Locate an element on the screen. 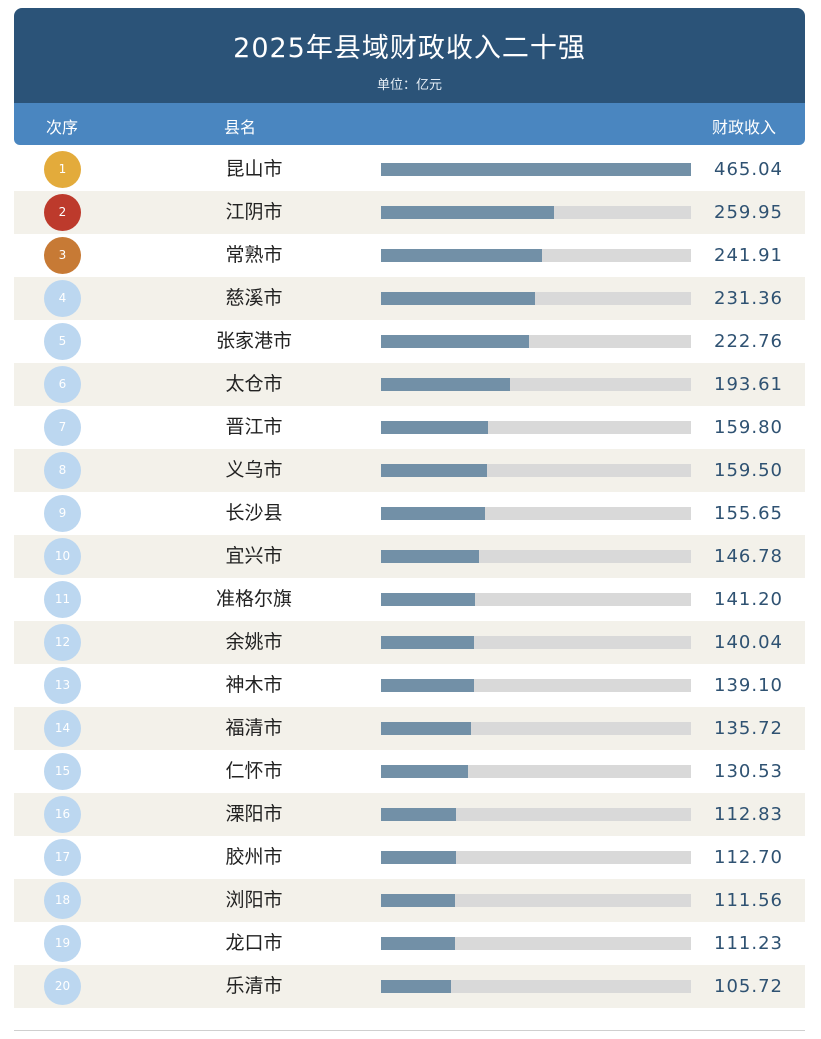 The height and width of the screenshot is (1039, 821). table-row: 17 胶州市 112.70 is located at coordinates (409, 857).